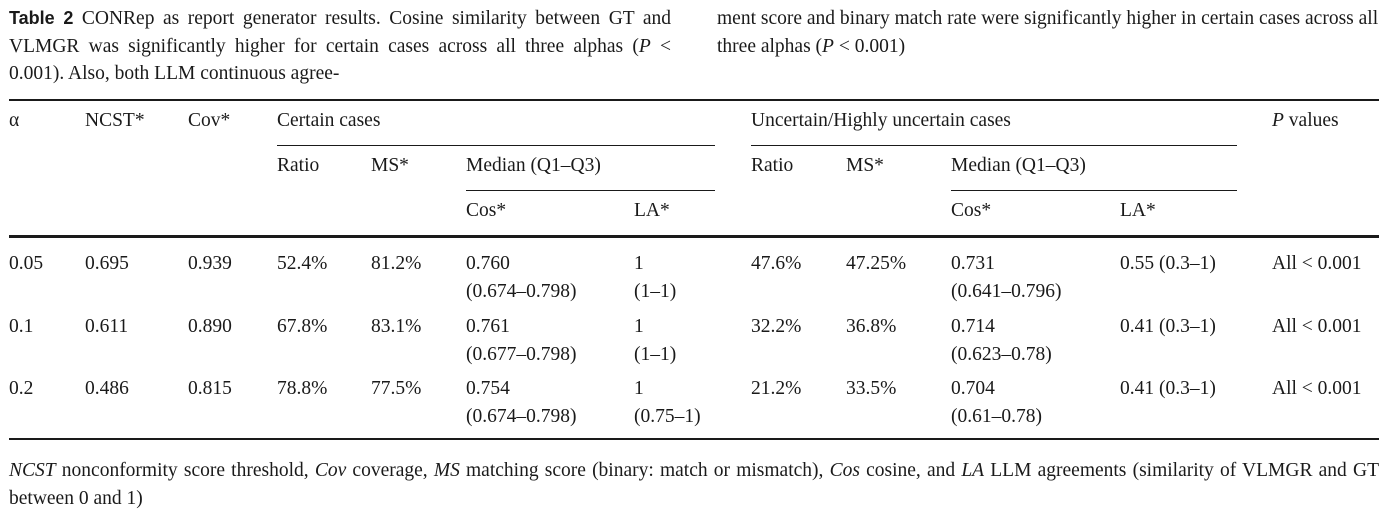 This screenshot has width=1387, height=520. Describe the element at coordinates (994, 145) in the screenshot. I see `uncertain-group-rule` at that location.